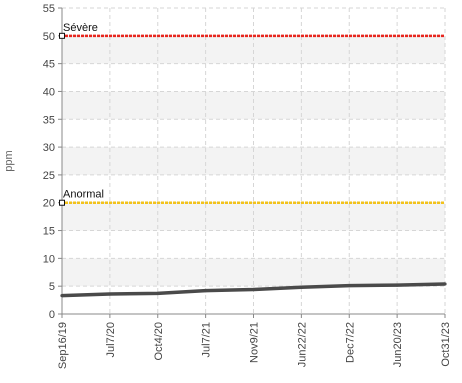 This screenshot has height=383, width=462. What do you see at coordinates (255, 342) in the screenshot?
I see `x-tick-label: Nov9/21` at bounding box center [255, 342].